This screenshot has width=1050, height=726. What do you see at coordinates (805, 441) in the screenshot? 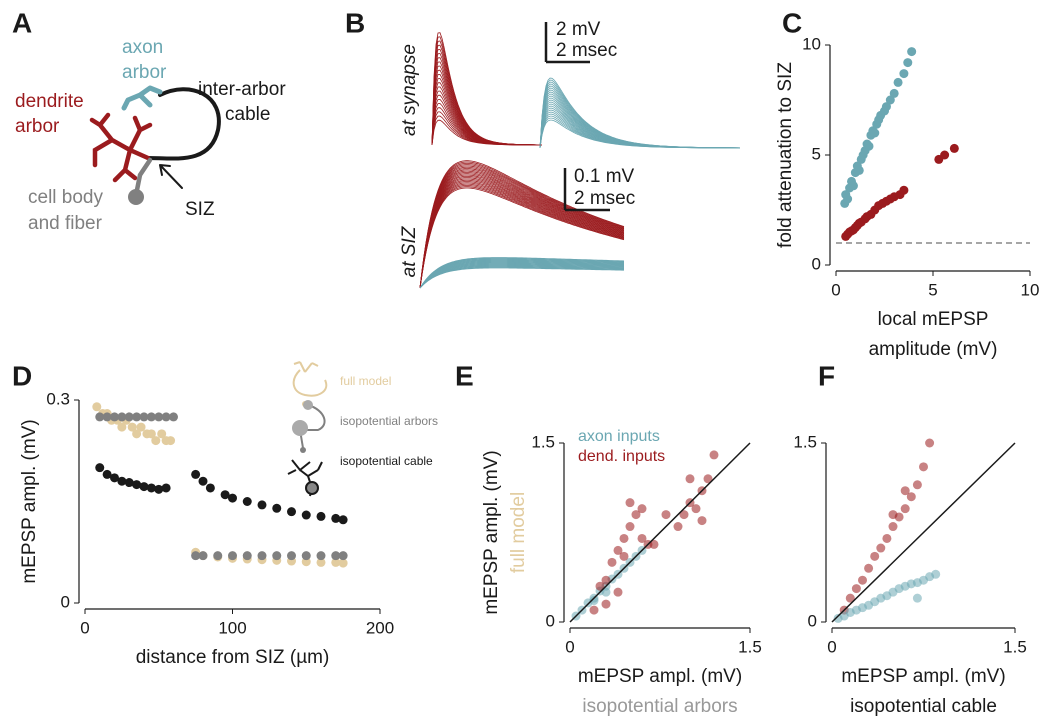
I see `y-tick-label: 1.5` at bounding box center [805, 441].